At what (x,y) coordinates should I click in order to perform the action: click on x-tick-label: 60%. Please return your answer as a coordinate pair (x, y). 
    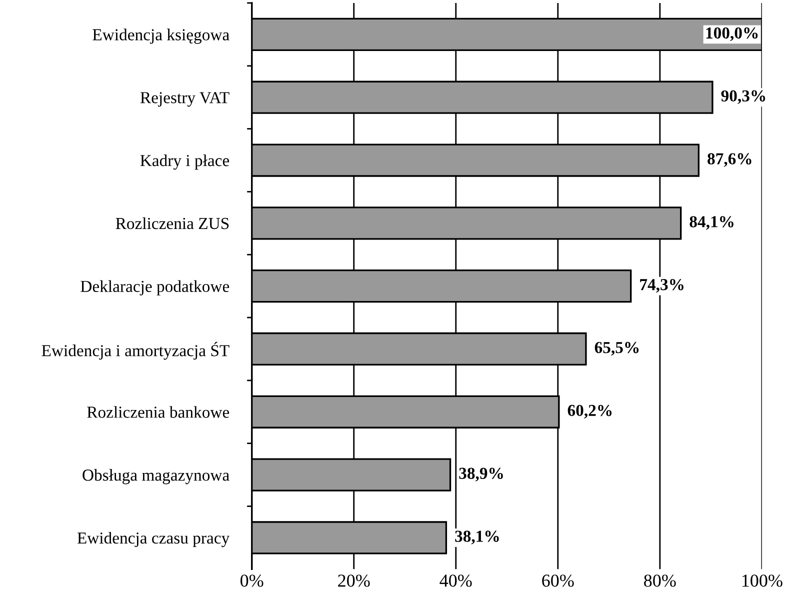
    Looking at the image, I should click on (558, 580).